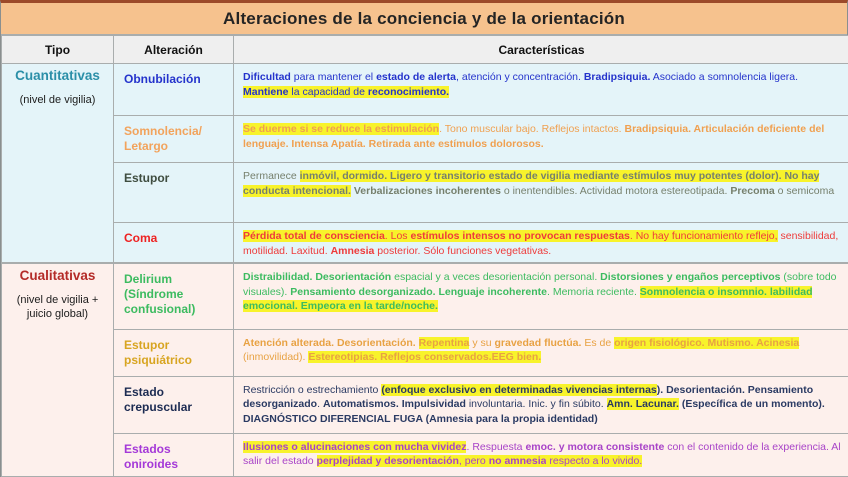 The width and height of the screenshot is (848, 477). Describe the element at coordinates (352, 250) in the screenshot. I see `text-run: Amnesia` at that location.